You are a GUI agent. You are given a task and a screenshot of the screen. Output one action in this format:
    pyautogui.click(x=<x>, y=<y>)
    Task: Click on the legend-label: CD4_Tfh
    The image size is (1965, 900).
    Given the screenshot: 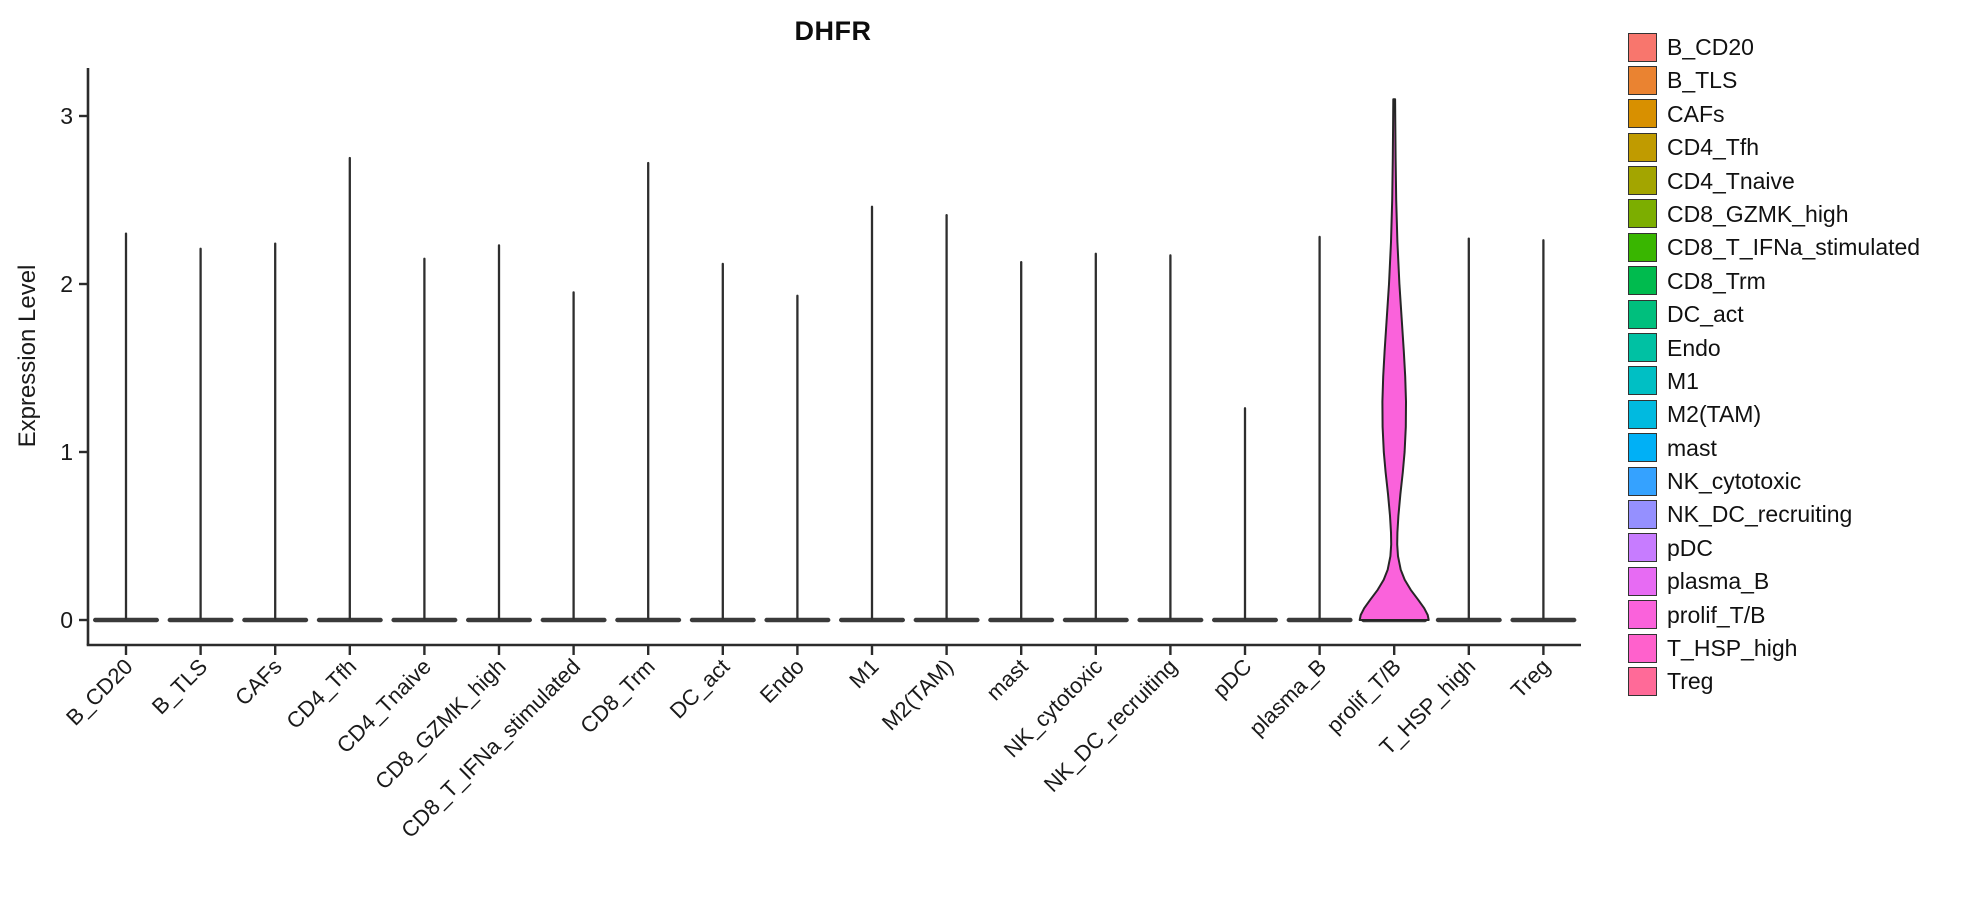 What is the action you would take?
    pyautogui.click(x=1713, y=147)
    